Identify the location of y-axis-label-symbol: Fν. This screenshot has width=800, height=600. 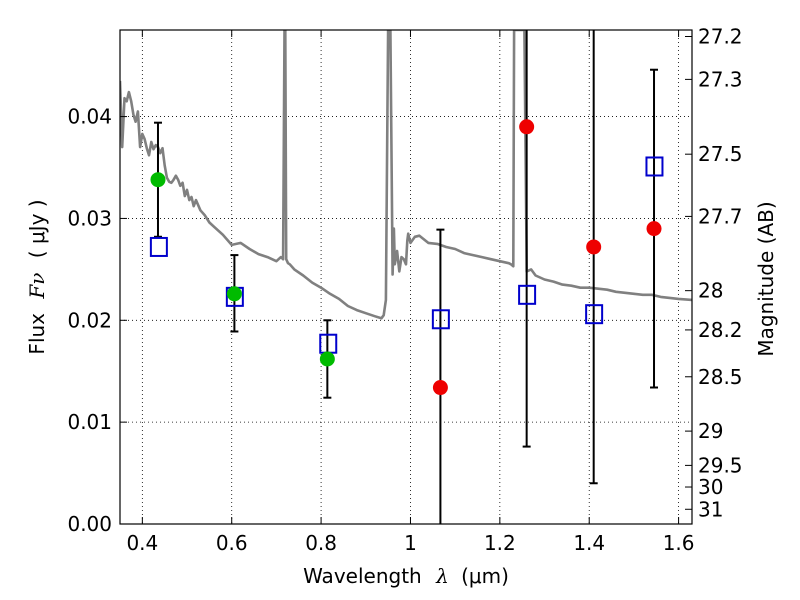
(37, 286).